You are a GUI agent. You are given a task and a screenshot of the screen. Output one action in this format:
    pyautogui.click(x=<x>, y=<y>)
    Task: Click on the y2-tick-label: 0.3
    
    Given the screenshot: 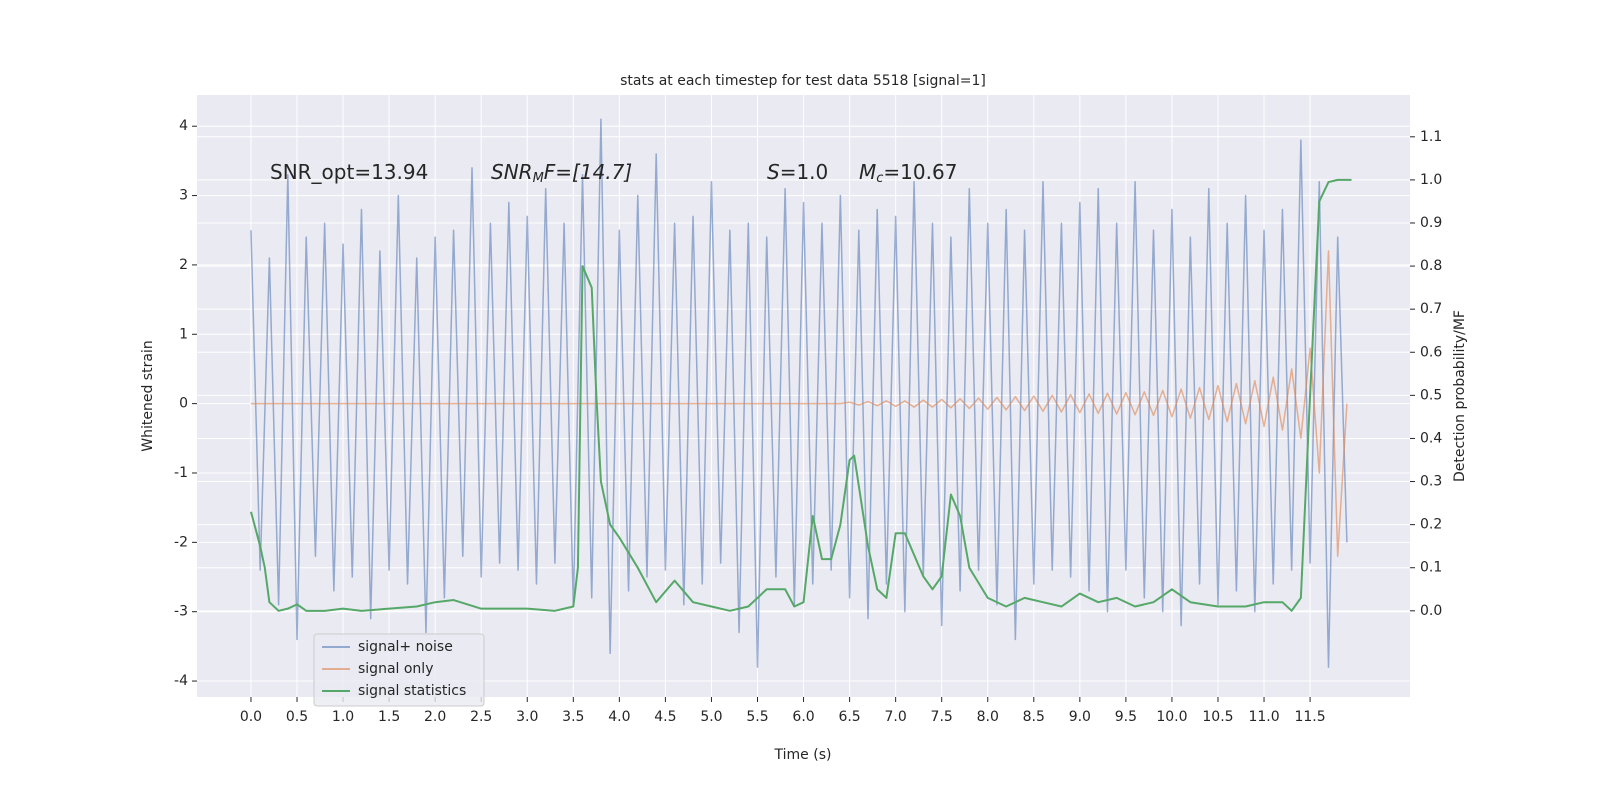 What is the action you would take?
    pyautogui.click(x=1431, y=482)
    